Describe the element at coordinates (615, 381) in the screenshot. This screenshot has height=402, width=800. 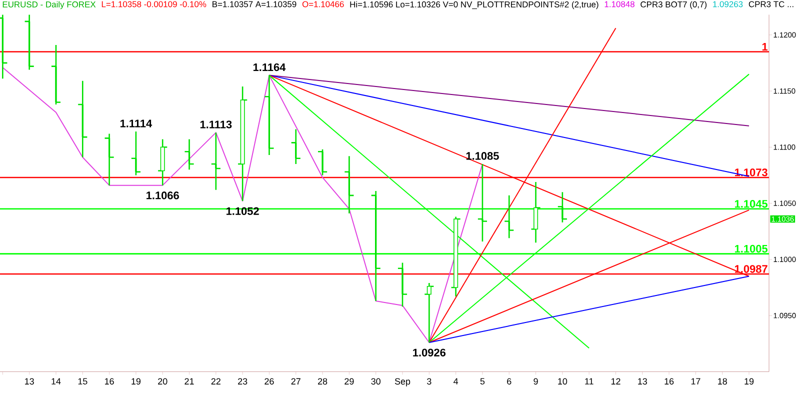
I see `x-tick-label: 12` at that location.